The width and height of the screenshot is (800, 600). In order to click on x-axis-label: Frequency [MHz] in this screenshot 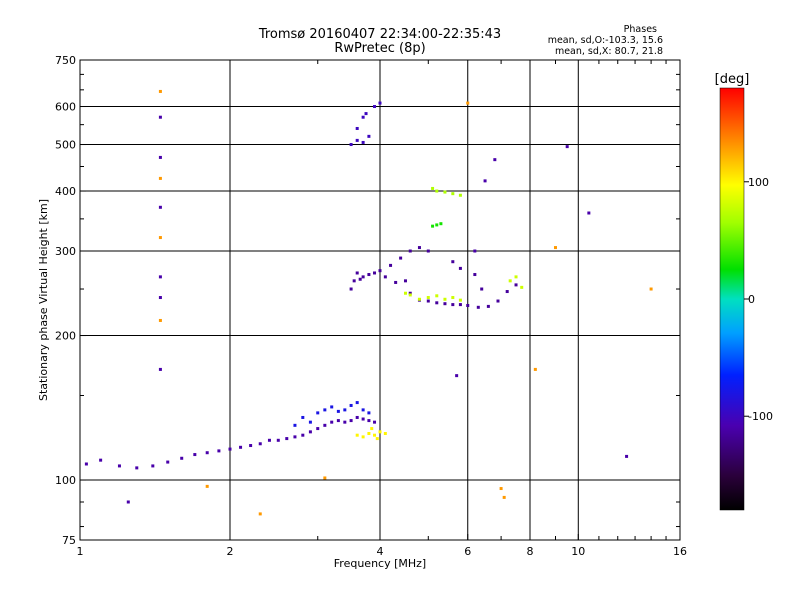, I will do `click(380, 563)`.